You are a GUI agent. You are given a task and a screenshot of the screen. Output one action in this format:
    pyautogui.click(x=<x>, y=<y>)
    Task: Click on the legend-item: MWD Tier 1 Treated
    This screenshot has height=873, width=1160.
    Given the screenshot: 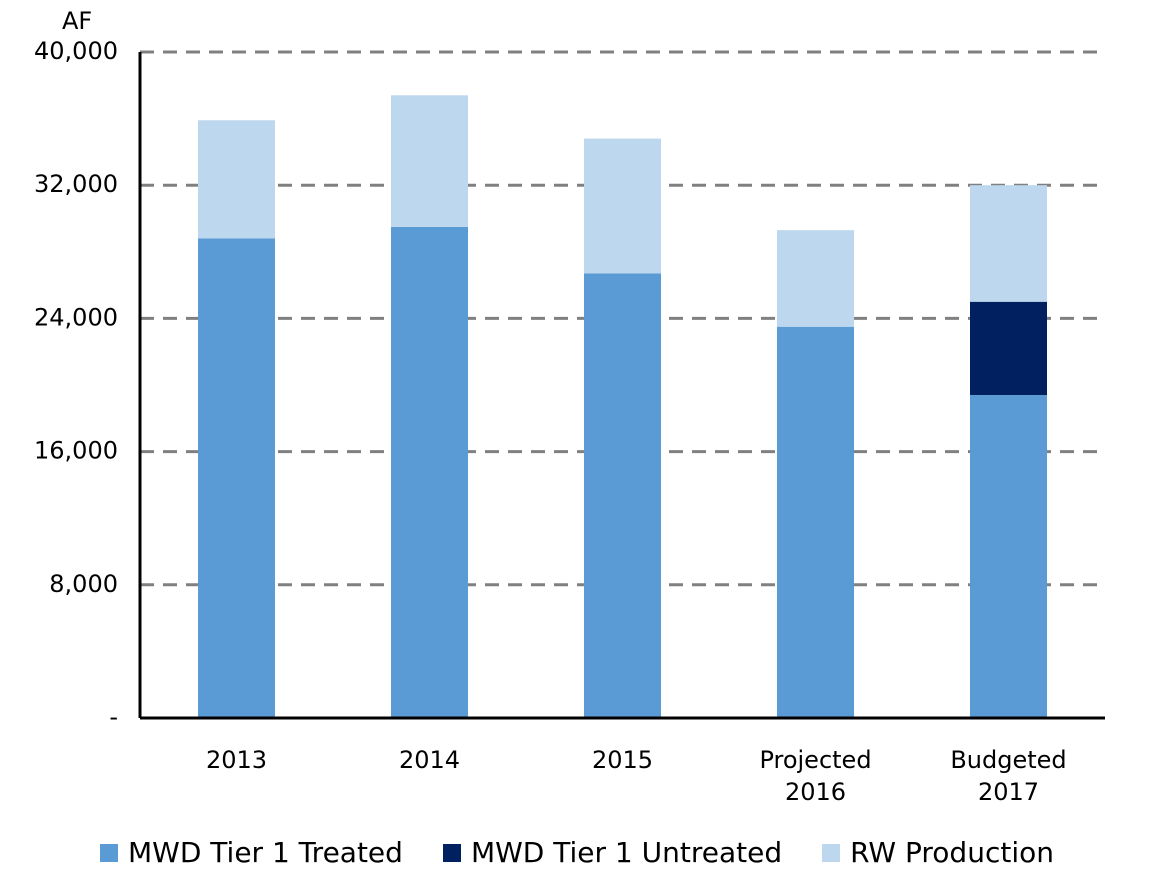 What is the action you would take?
    pyautogui.click(x=251, y=852)
    